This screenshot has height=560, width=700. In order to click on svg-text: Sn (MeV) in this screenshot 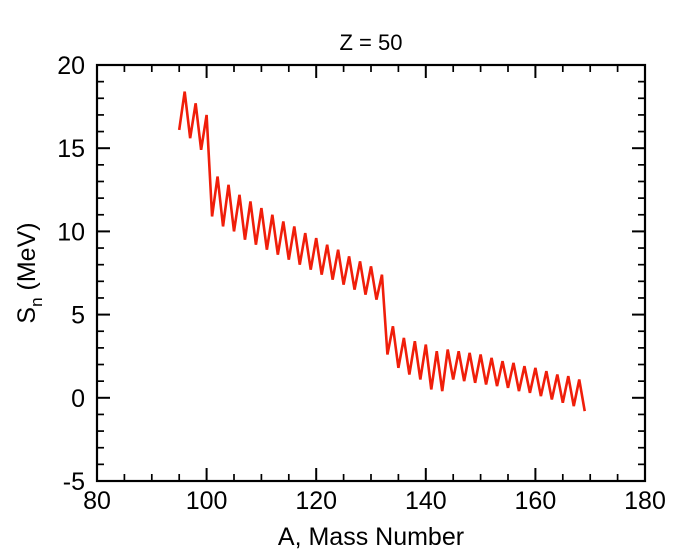, I will do `click(29, 272)`.